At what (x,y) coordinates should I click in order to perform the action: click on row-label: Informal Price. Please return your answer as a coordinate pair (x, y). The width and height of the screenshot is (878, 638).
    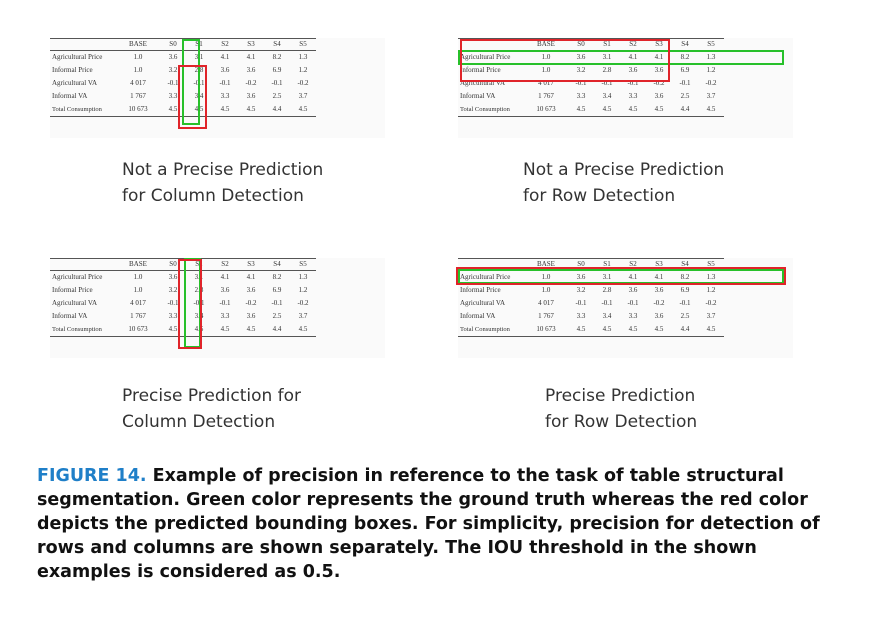
    Looking at the image, I should click on (480, 290).